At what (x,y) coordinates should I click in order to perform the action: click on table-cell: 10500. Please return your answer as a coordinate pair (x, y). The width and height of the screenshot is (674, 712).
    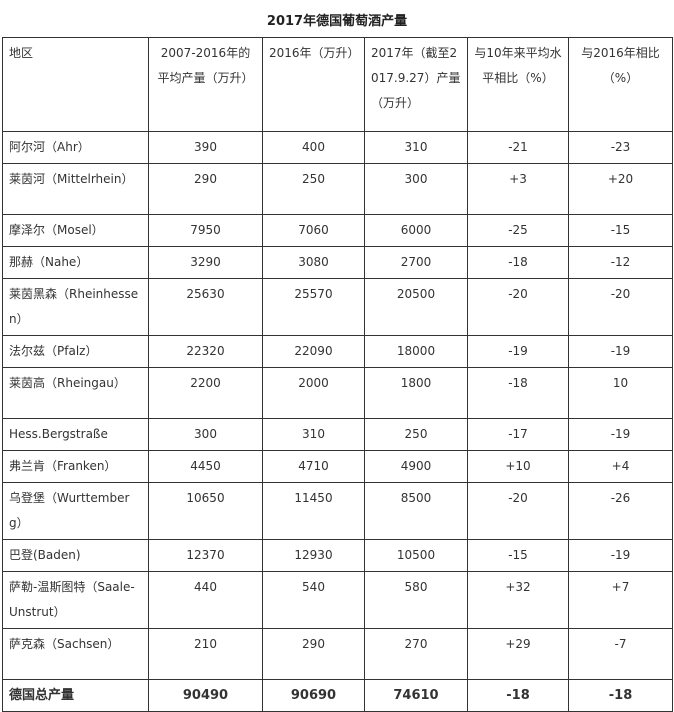
    Looking at the image, I should click on (416, 555).